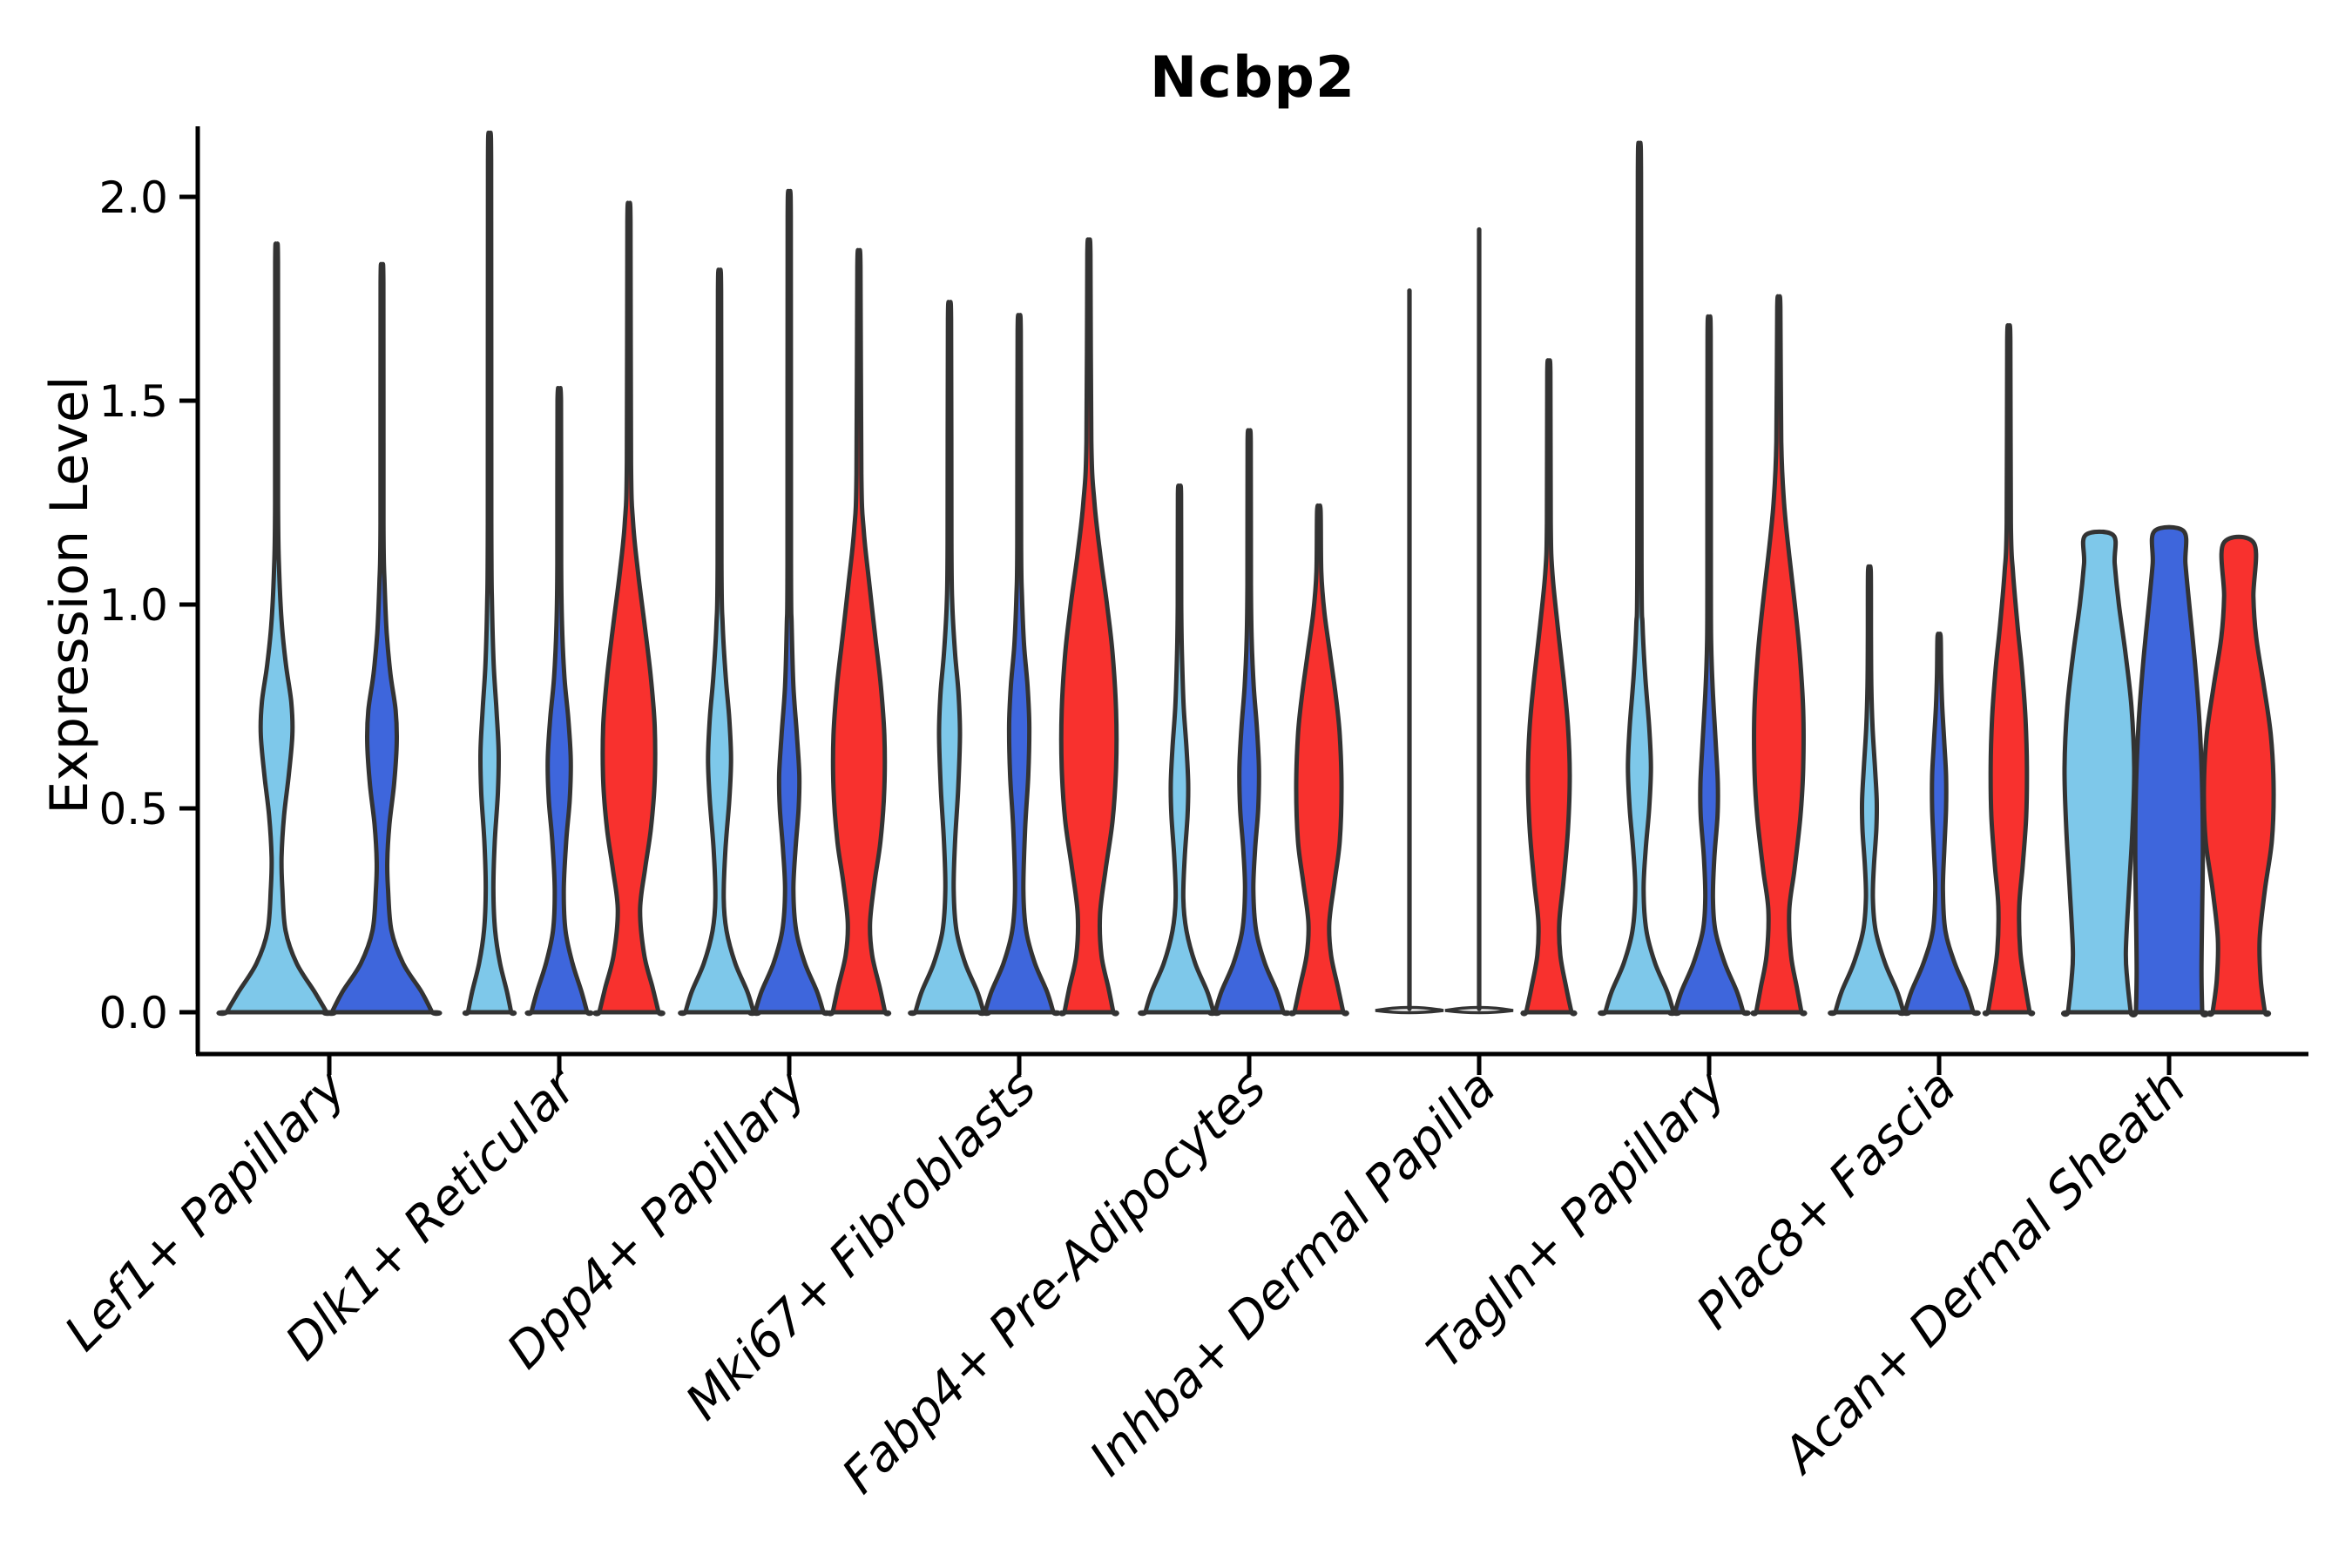  What do you see at coordinates (859, 632) in the screenshot?
I see `violin-dpp4-papillary-red` at bounding box center [859, 632].